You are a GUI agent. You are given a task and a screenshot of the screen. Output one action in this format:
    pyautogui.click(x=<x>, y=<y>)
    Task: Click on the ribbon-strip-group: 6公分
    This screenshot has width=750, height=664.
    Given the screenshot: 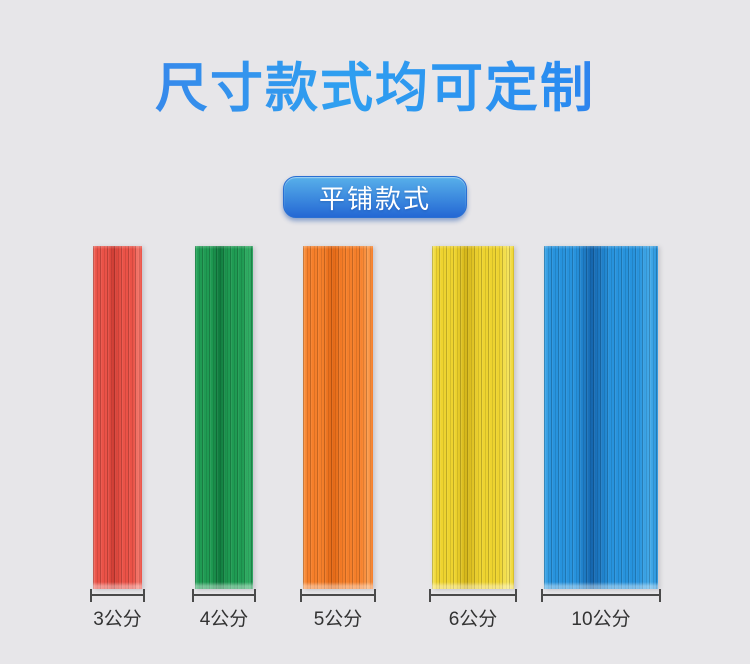 What is the action you would take?
    pyautogui.click(x=473, y=446)
    